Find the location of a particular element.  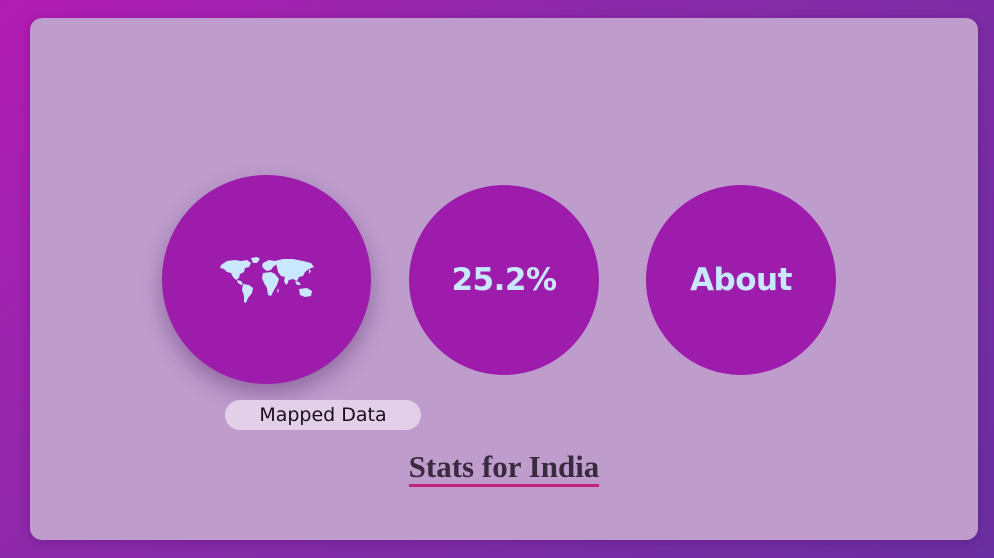

map-tooltip: Mapped Data is located at coordinates (323, 415).